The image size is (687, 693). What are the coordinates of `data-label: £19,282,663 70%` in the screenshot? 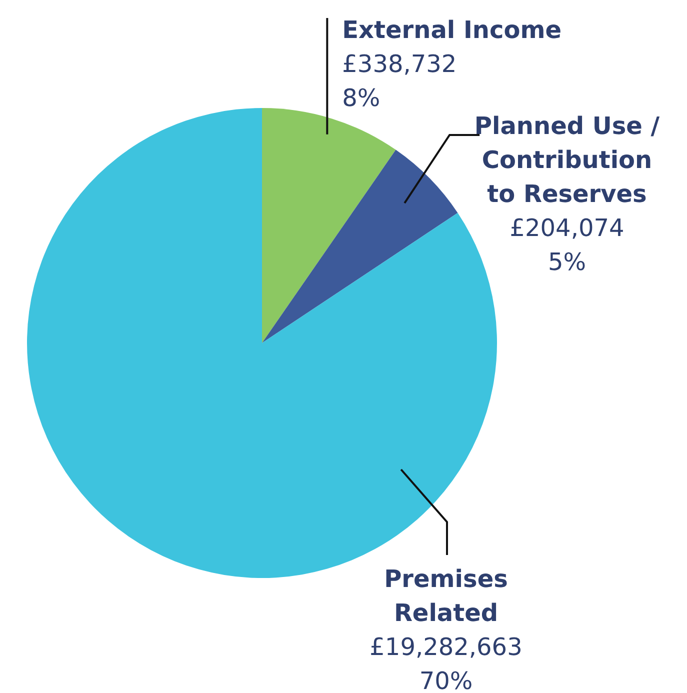 It's located at (446, 663).